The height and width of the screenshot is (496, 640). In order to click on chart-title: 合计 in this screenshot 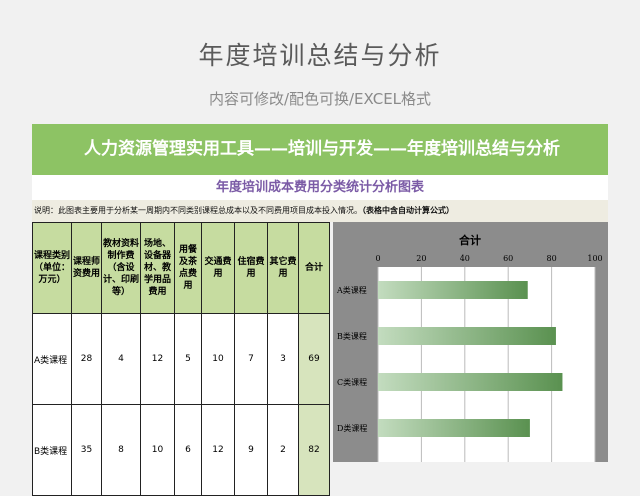, I will do `click(470, 240)`.